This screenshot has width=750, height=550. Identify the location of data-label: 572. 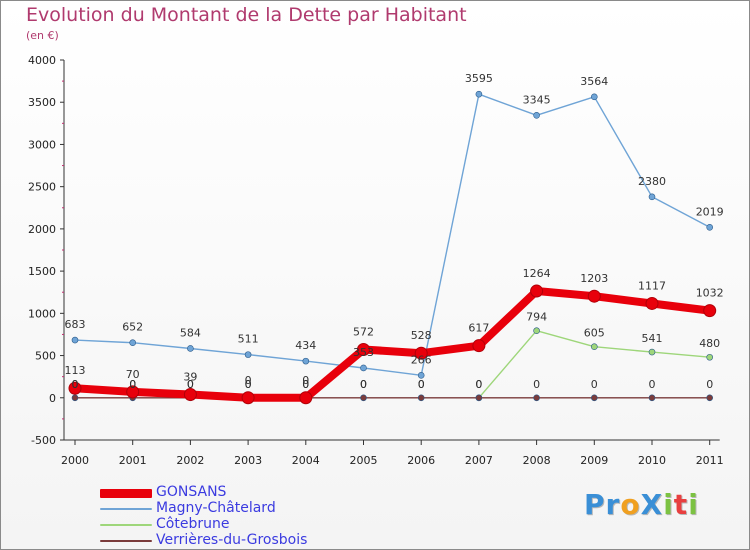
(363, 331).